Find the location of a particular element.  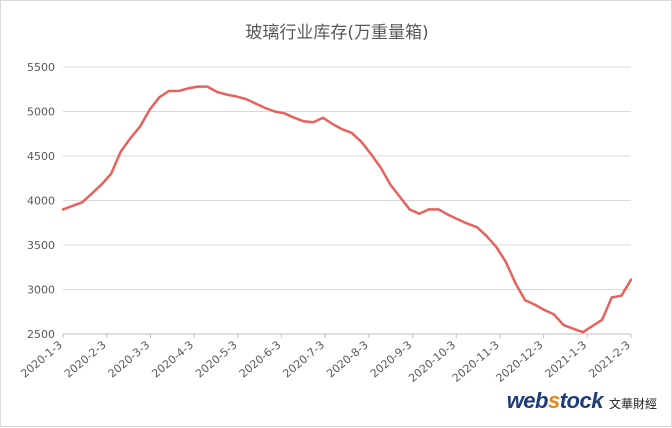

logo-cn-text: 文華財經 is located at coordinates (632, 404).